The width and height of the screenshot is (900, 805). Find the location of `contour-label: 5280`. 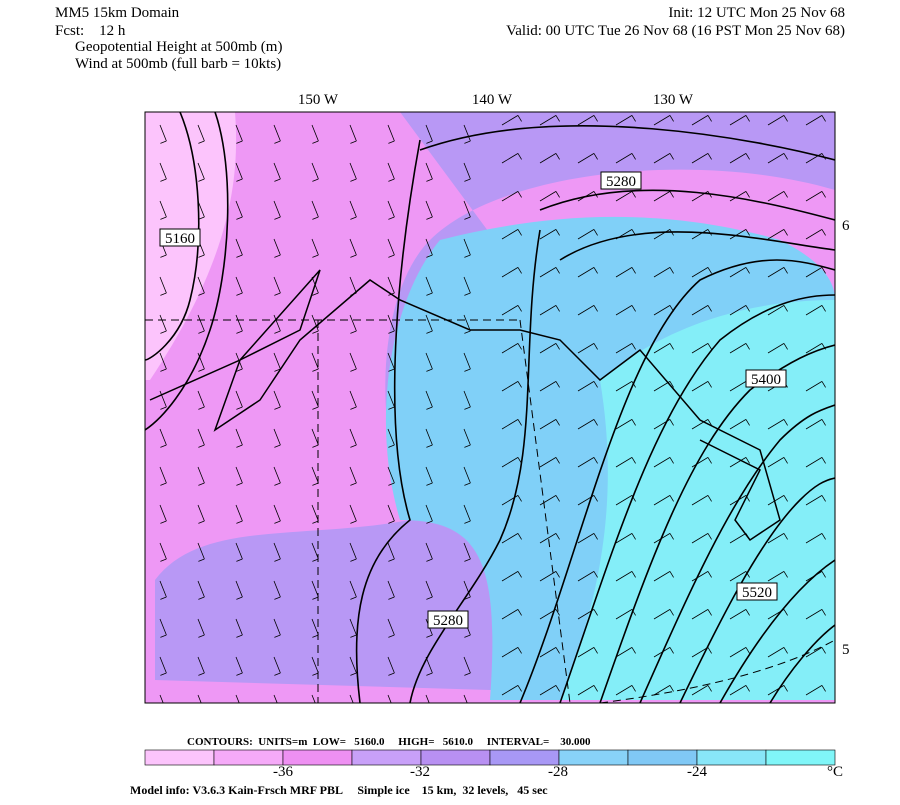

contour-label: 5280 is located at coordinates (448, 621).